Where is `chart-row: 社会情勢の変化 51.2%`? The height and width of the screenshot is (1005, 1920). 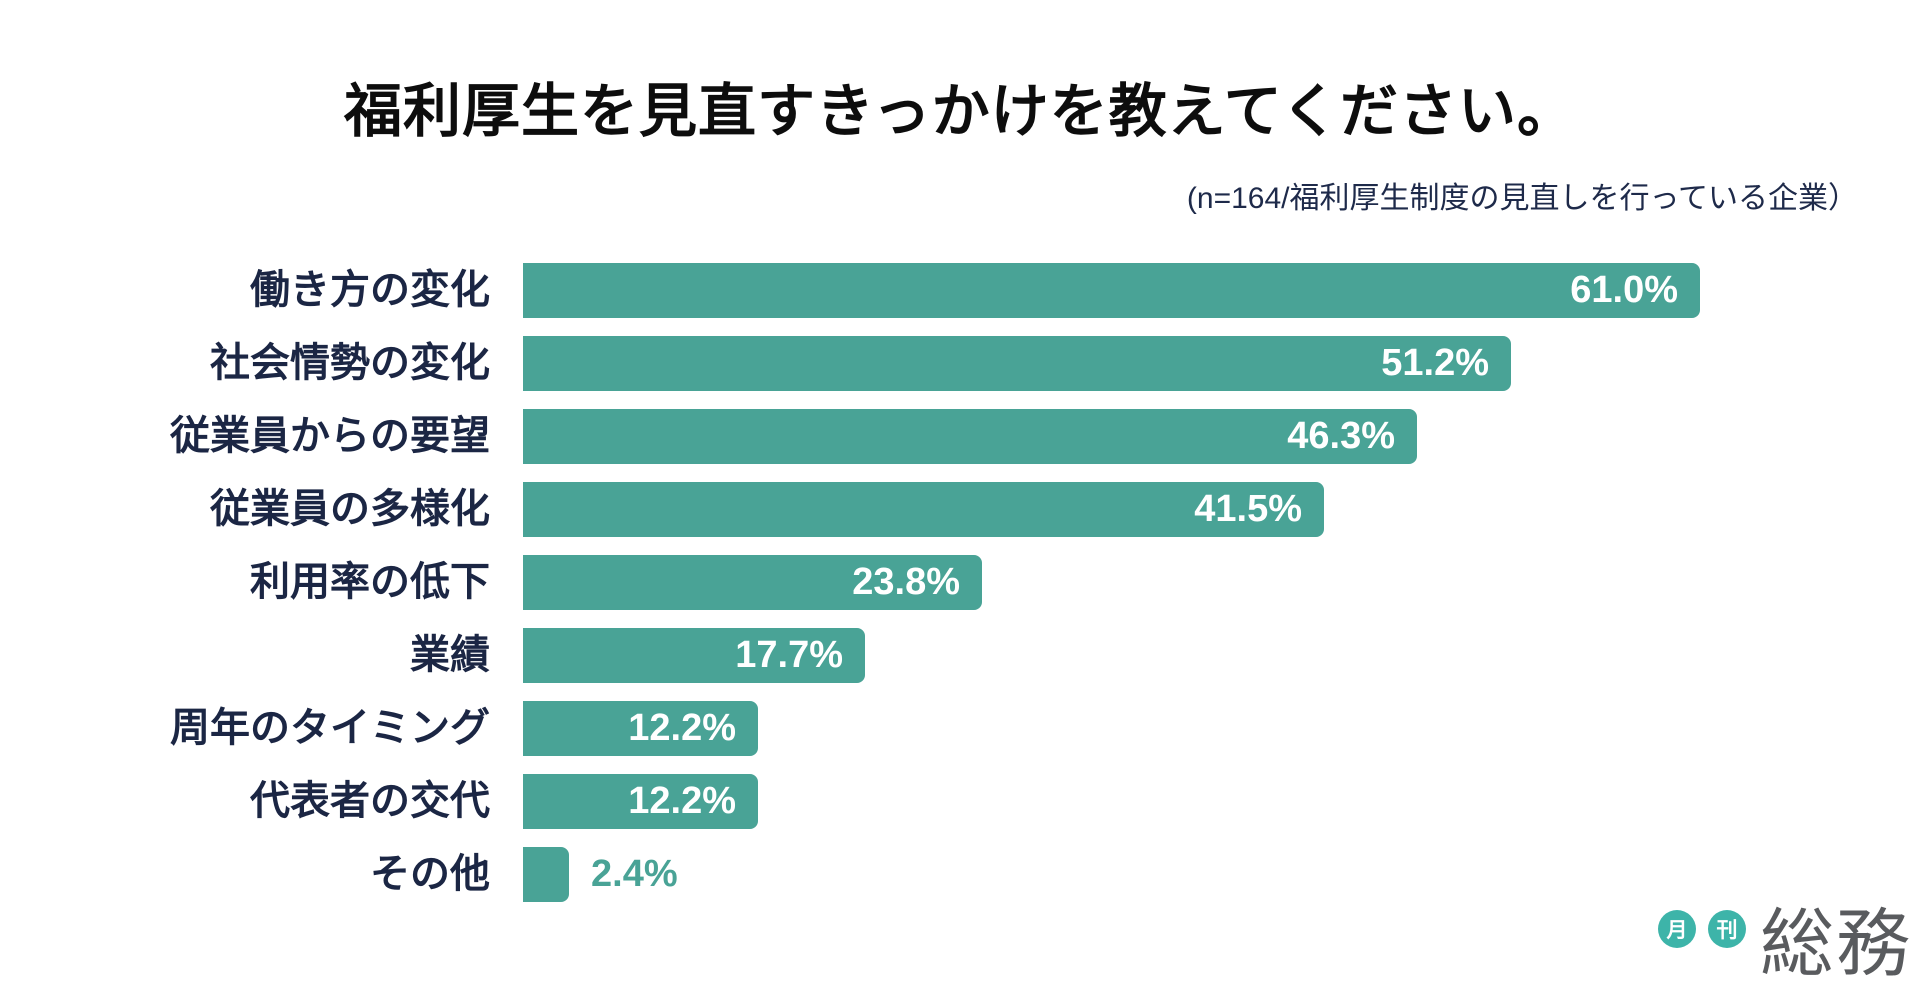
chart-row: 社会情勢の変化 51.2% is located at coordinates (960, 363).